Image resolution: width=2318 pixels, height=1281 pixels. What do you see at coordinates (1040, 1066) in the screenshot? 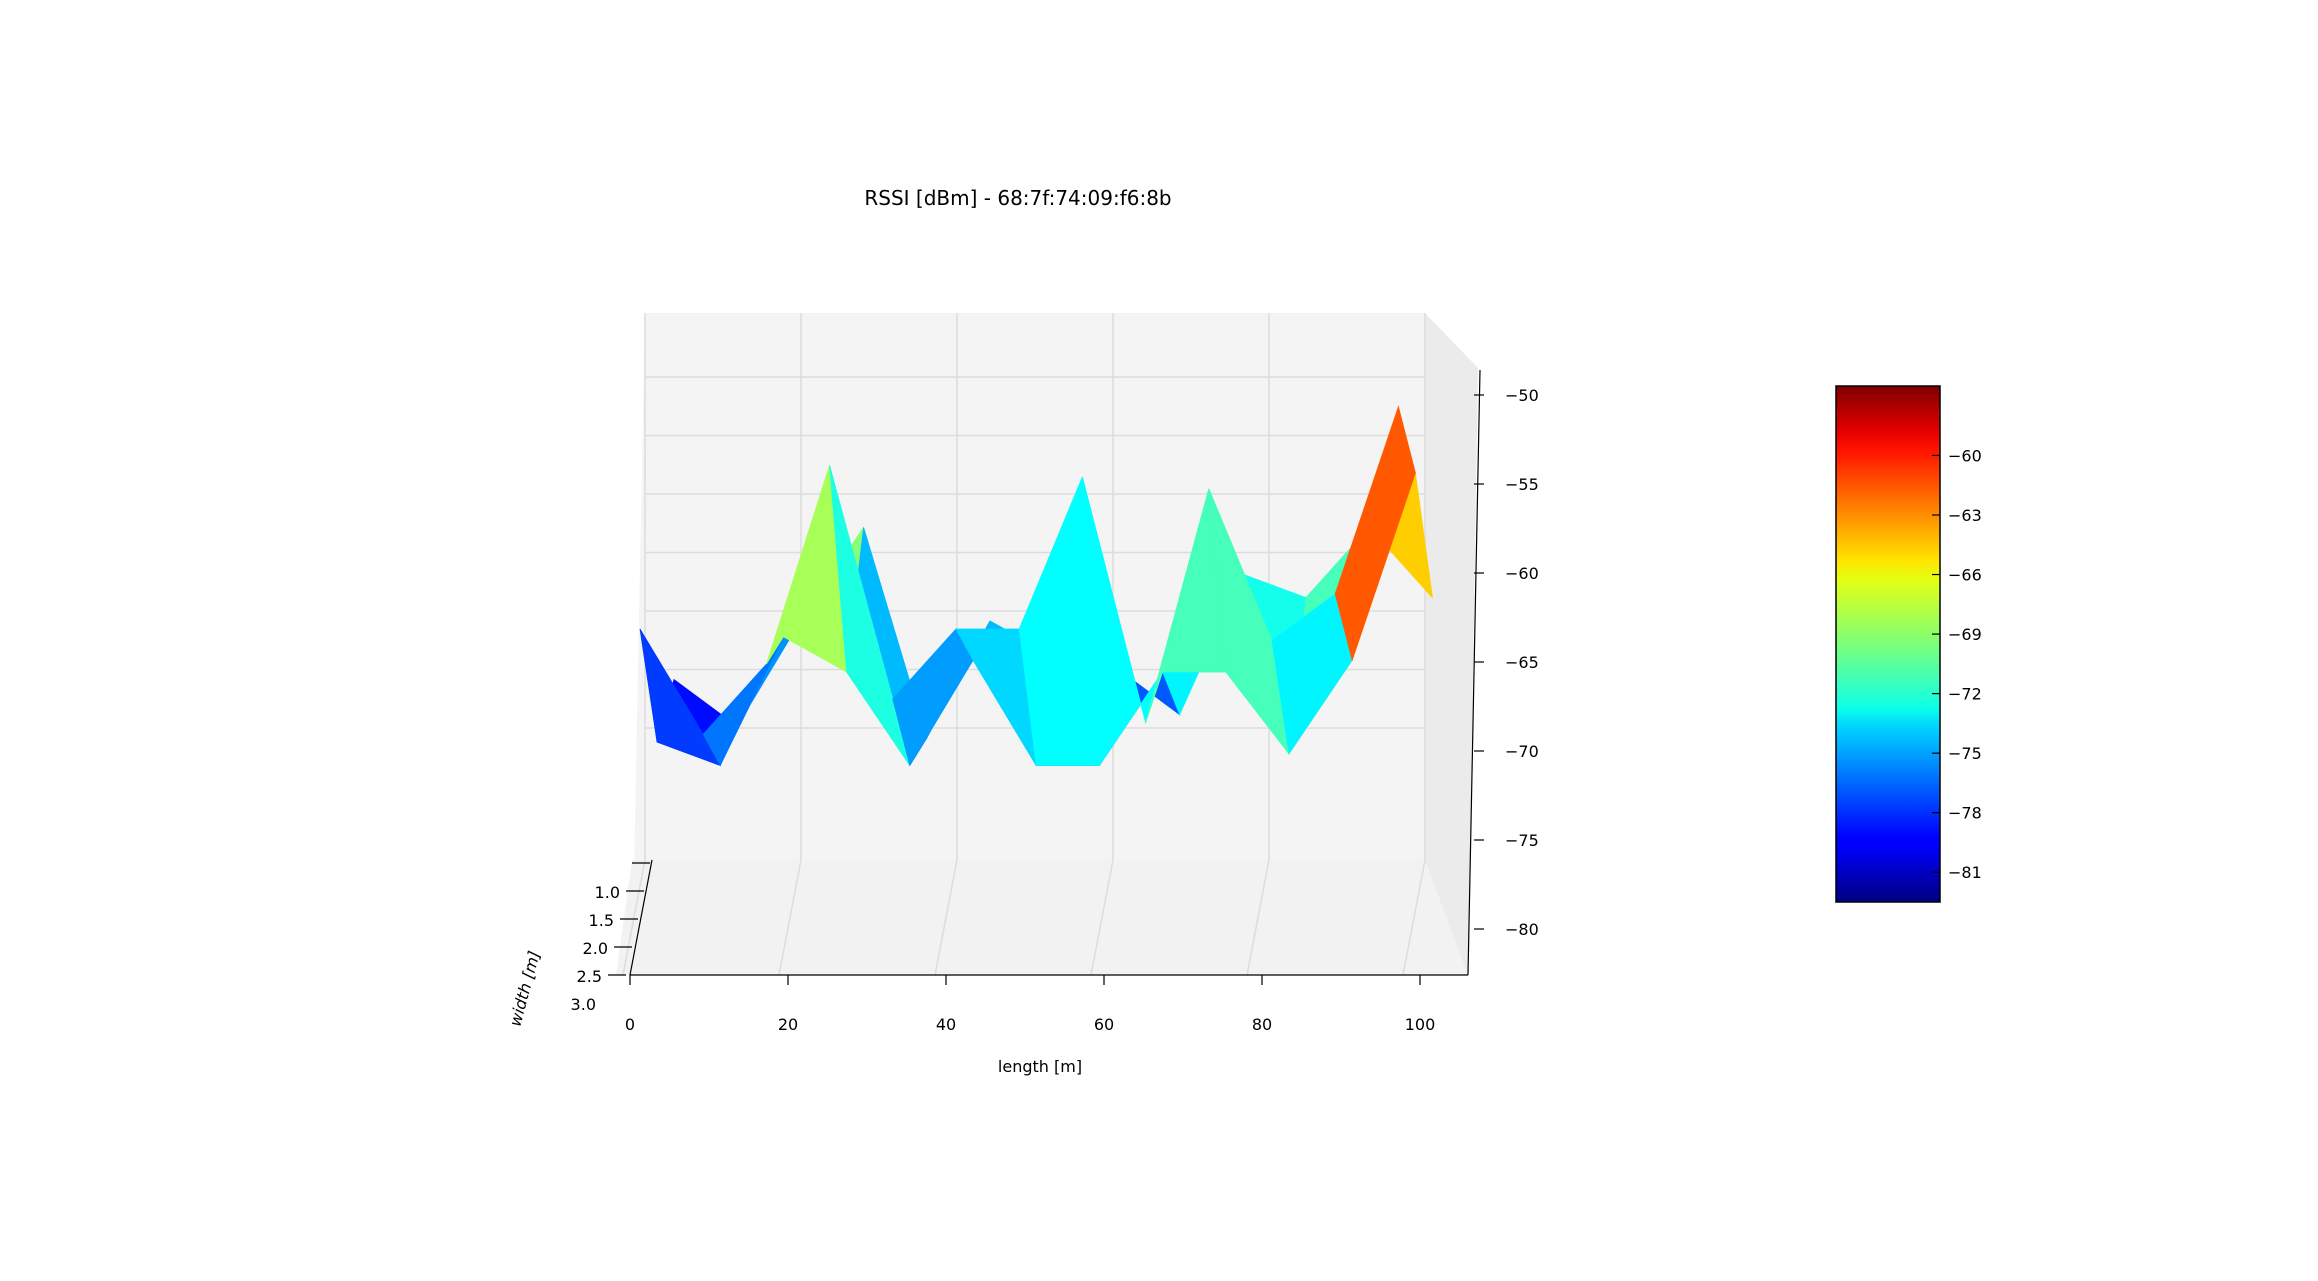
I see `x-axis-label: length [m]` at bounding box center [1040, 1066].